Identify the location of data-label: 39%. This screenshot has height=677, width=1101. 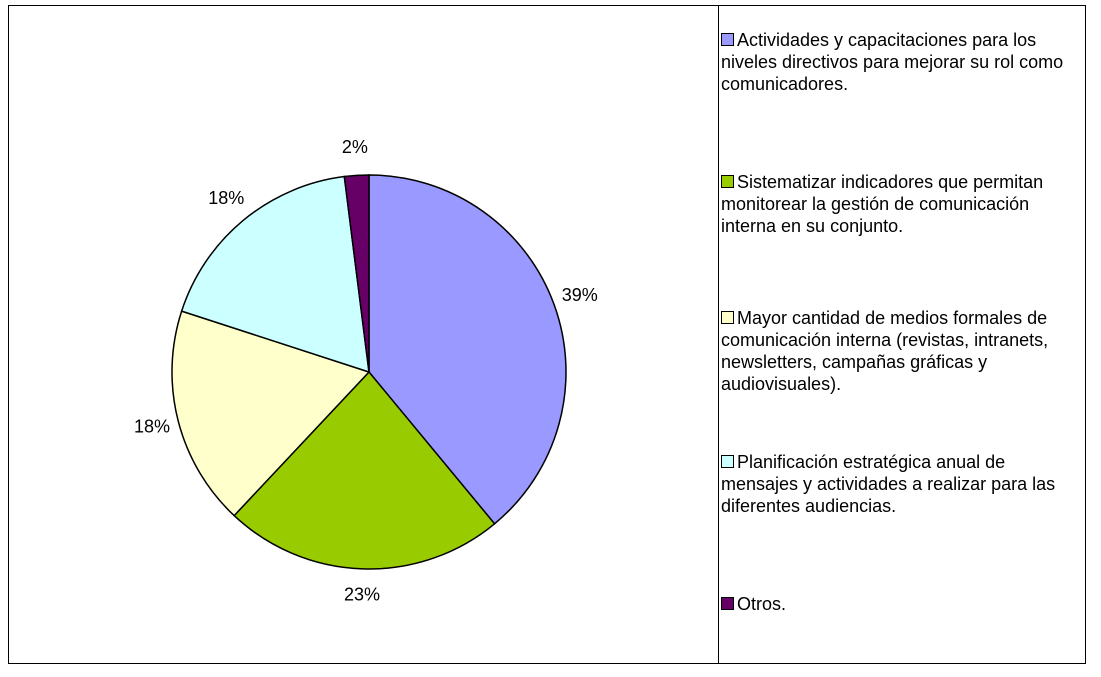
(580, 295).